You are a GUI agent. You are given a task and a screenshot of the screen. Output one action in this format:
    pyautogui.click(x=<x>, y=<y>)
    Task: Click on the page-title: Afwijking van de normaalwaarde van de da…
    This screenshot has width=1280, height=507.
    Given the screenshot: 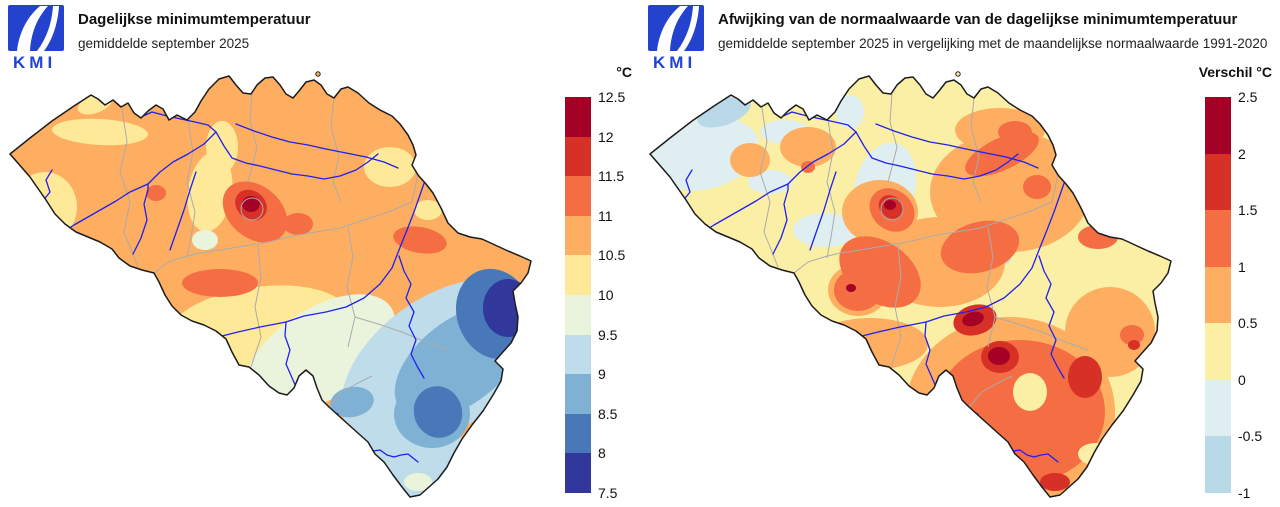 What is the action you would take?
    pyautogui.click(x=978, y=19)
    